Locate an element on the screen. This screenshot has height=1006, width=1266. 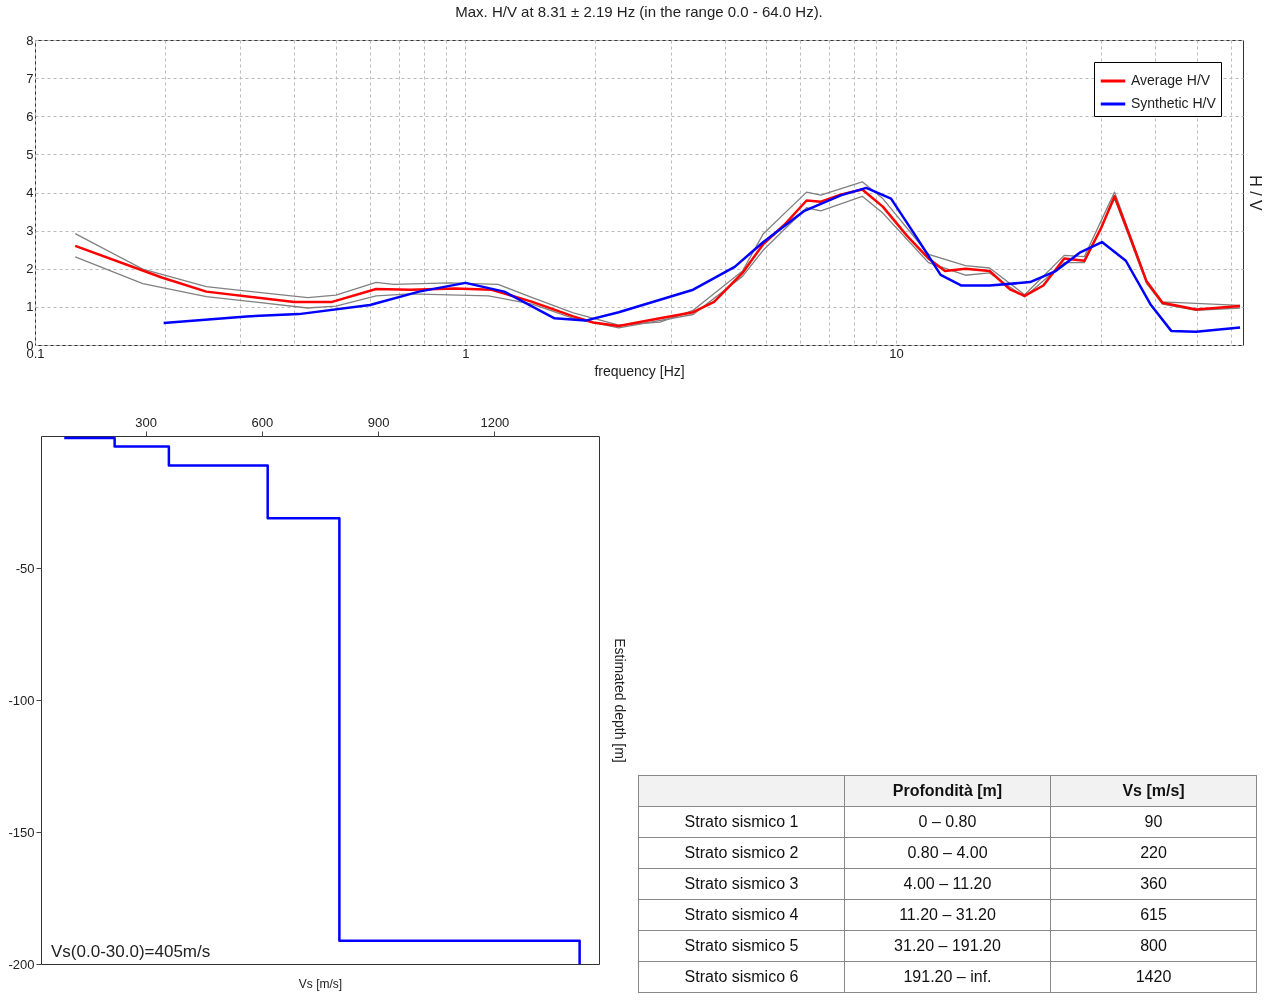
text: 360 is located at coordinates (1153, 883).